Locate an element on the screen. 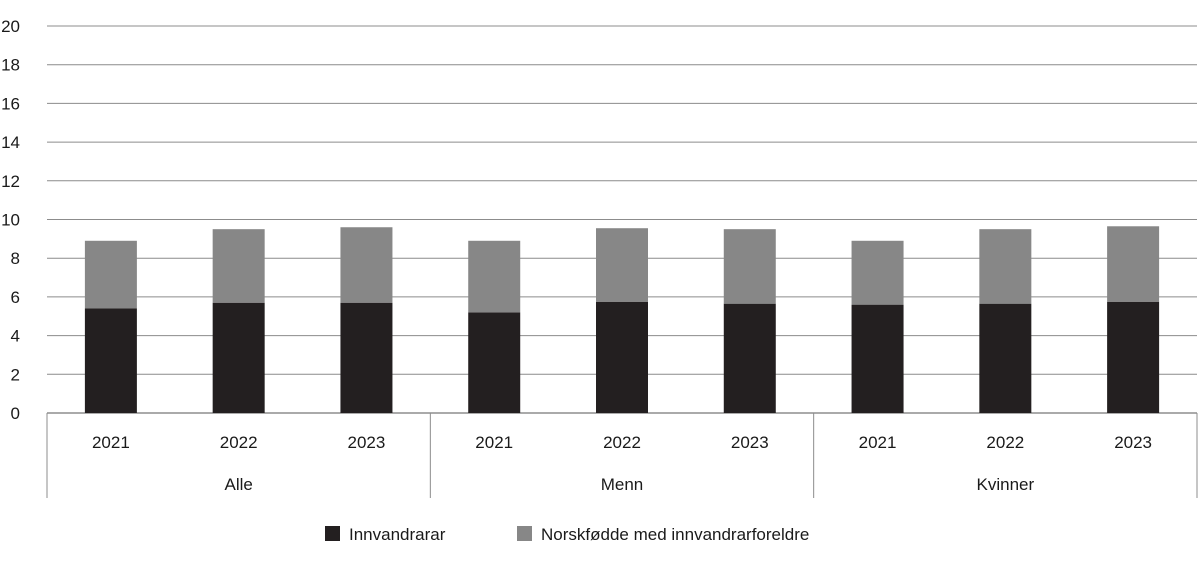 The width and height of the screenshot is (1200, 561). legend-label: Norskfødde med innvandrarforeldre is located at coordinates (675, 534).